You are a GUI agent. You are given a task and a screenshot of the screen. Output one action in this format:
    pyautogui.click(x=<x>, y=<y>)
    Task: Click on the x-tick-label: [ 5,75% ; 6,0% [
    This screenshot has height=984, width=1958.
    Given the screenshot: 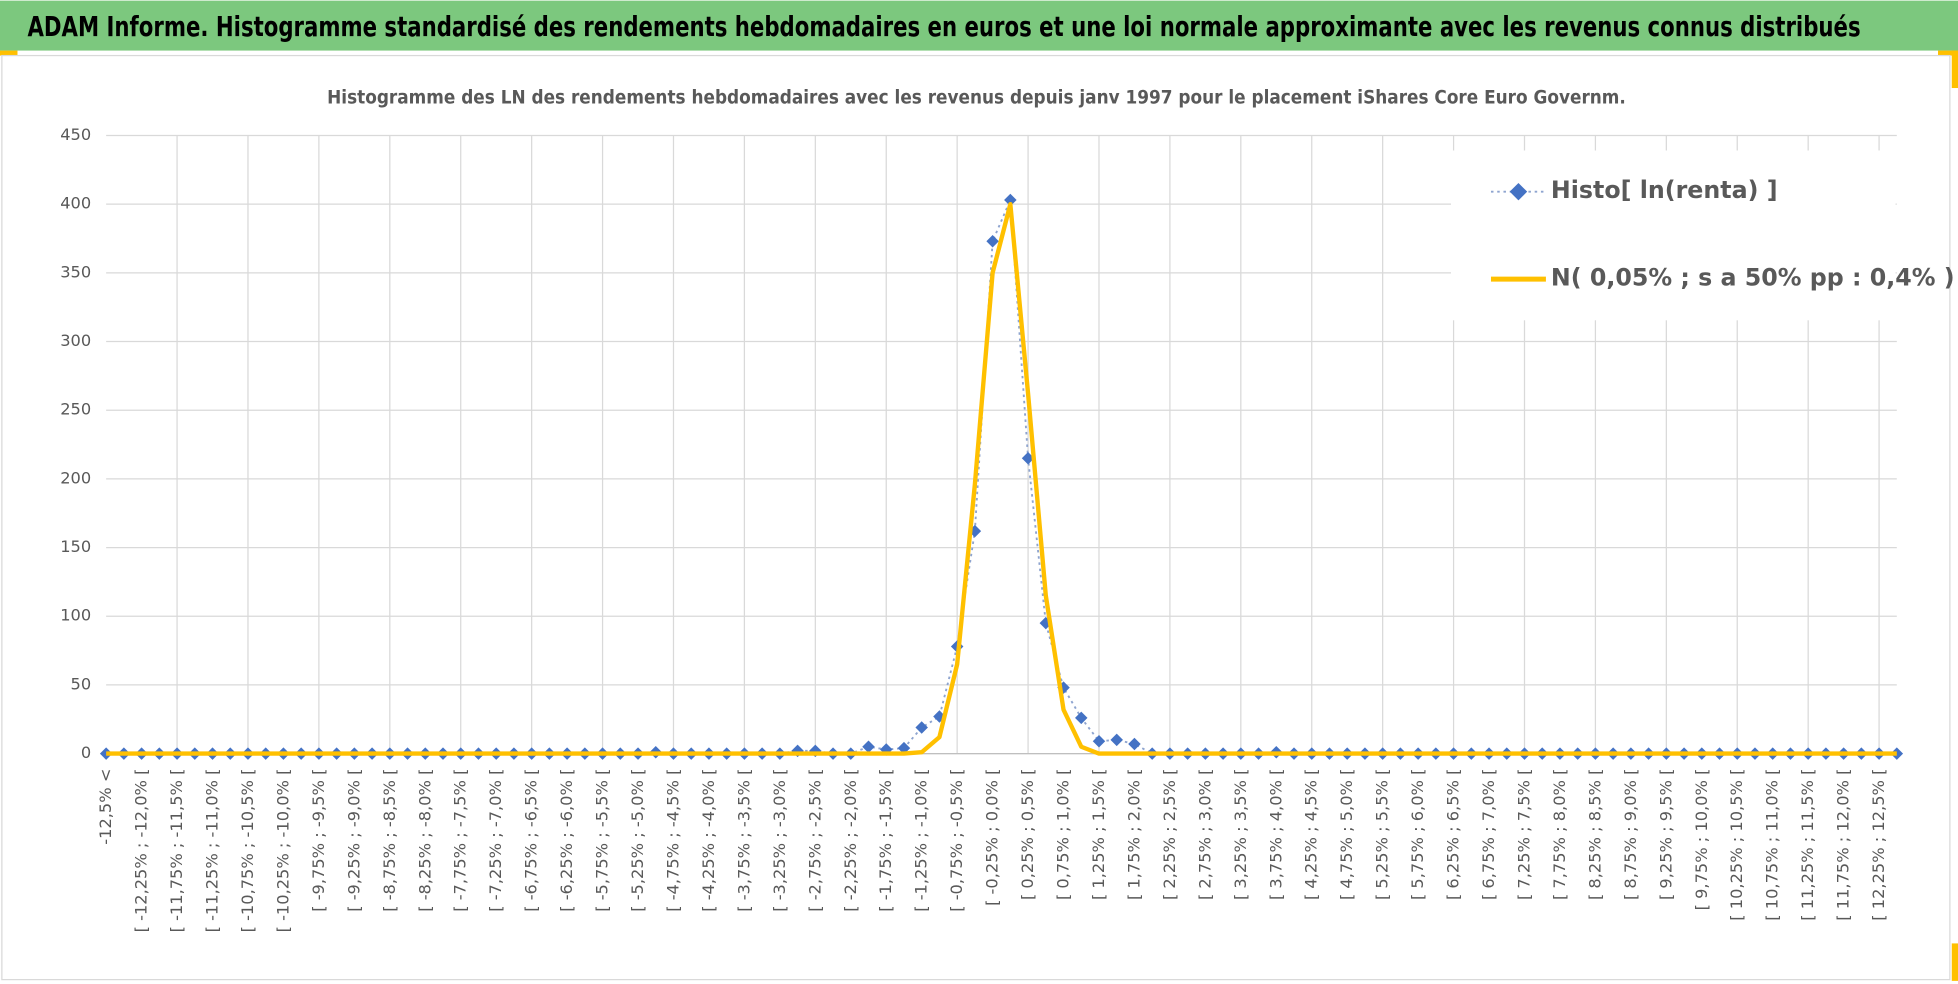 What is the action you would take?
    pyautogui.click(x=1417, y=834)
    